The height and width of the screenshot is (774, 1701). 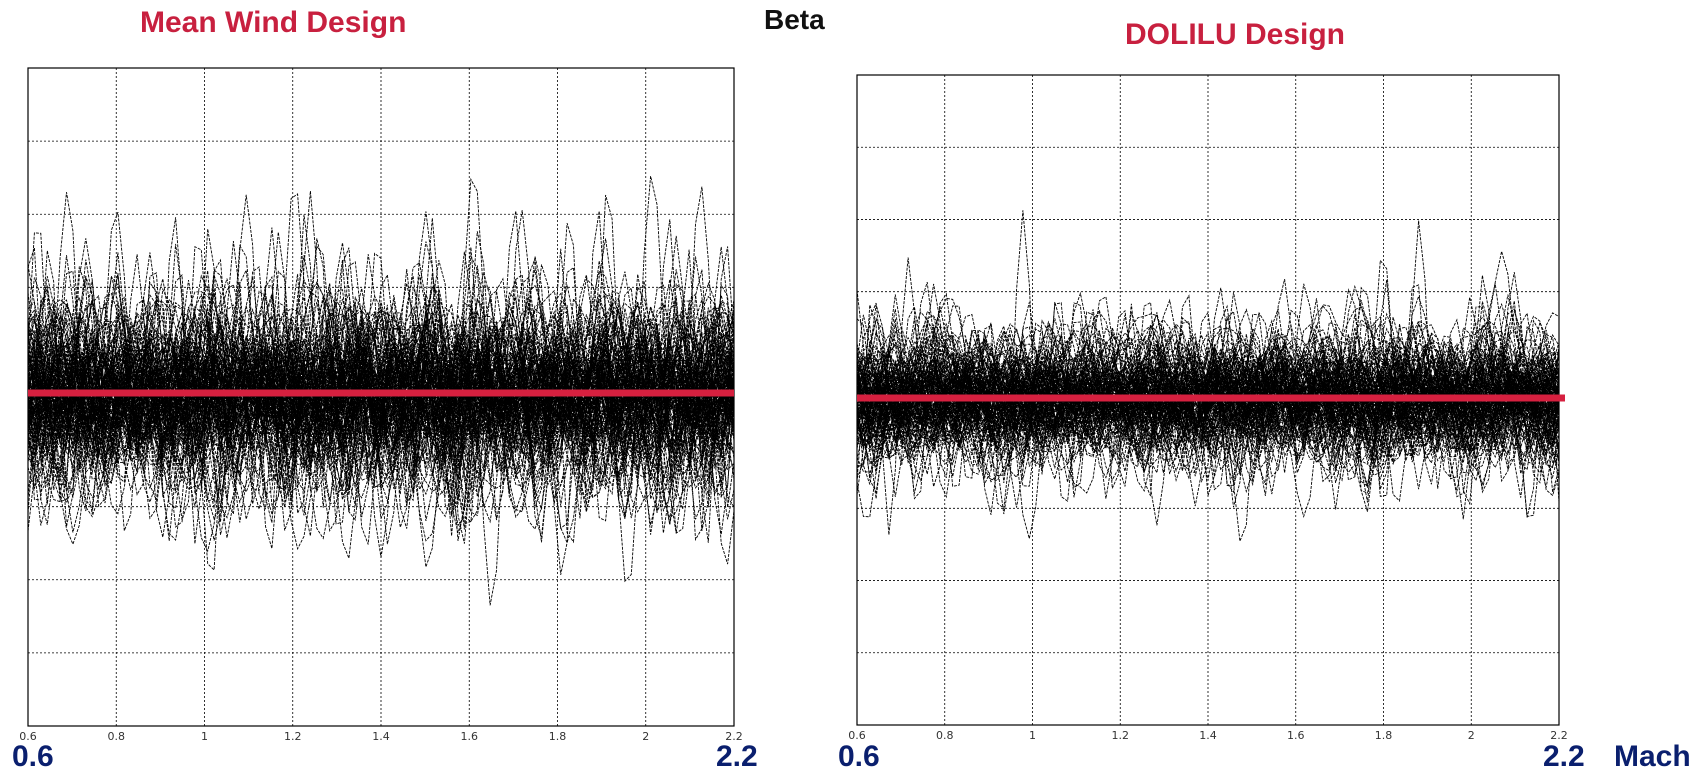 I want to click on beta-label: Beta, so click(x=794, y=19).